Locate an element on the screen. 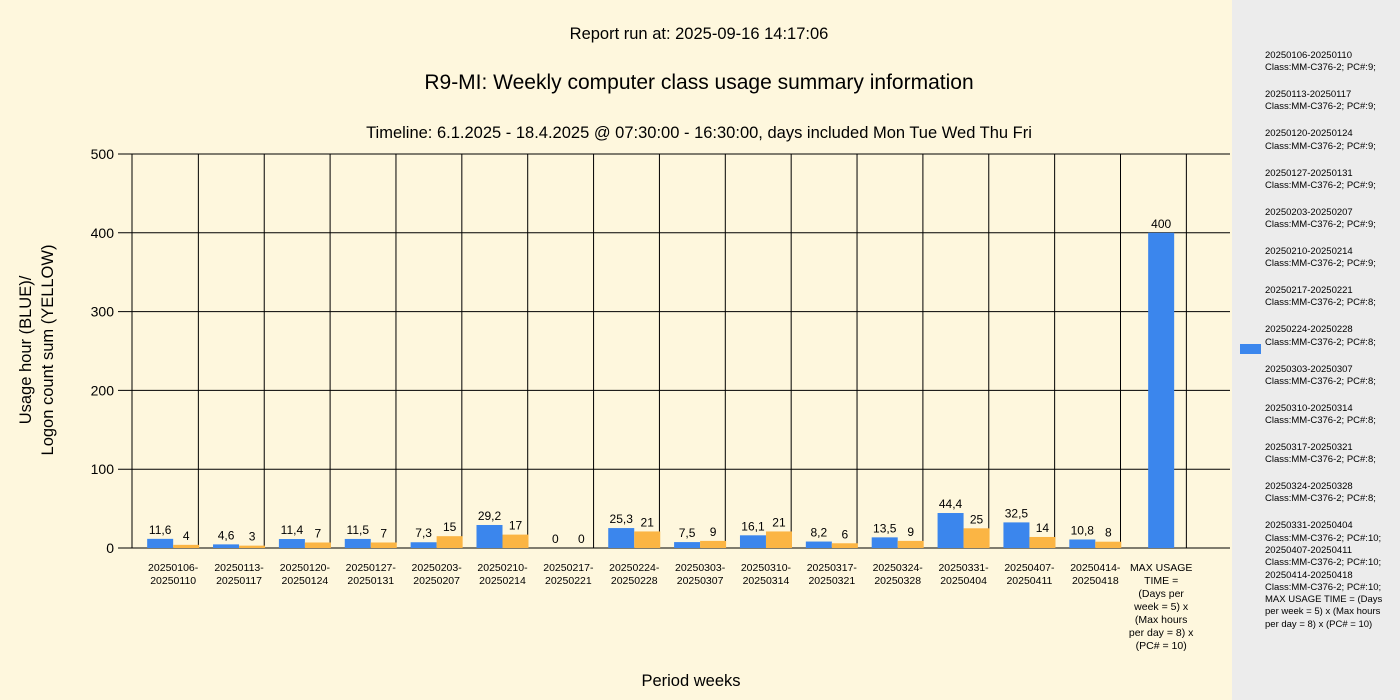 The height and width of the screenshot is (700, 1400). x-tick-label: 20250120-20250124 is located at coordinates (305, 574).